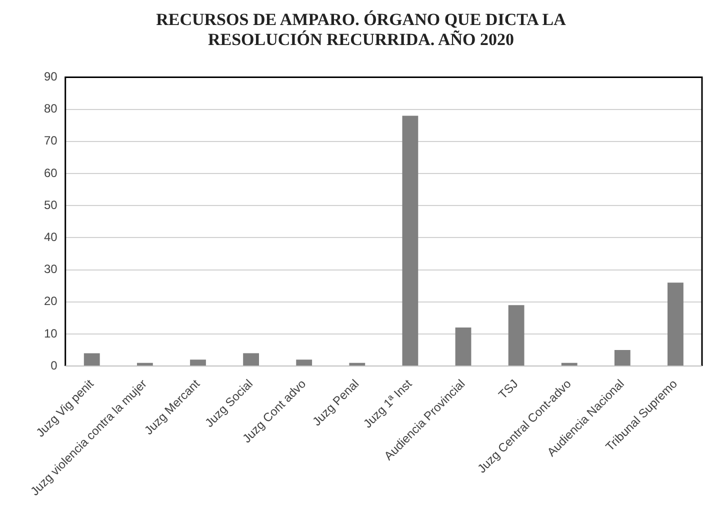  I want to click on x-tick-label: TSJ, so click(508, 389).